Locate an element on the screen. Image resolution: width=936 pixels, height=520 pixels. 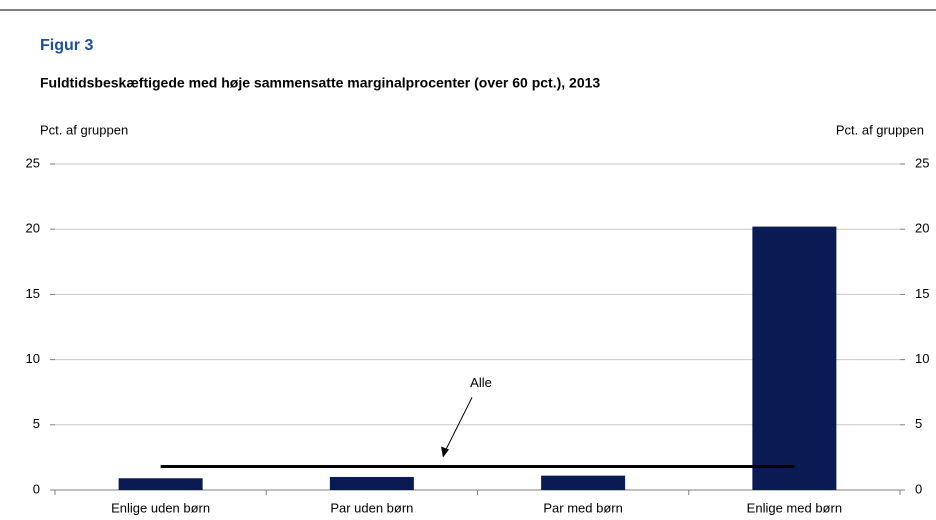
y2-axis-label: Pct. af gruppen is located at coordinates (880, 129).